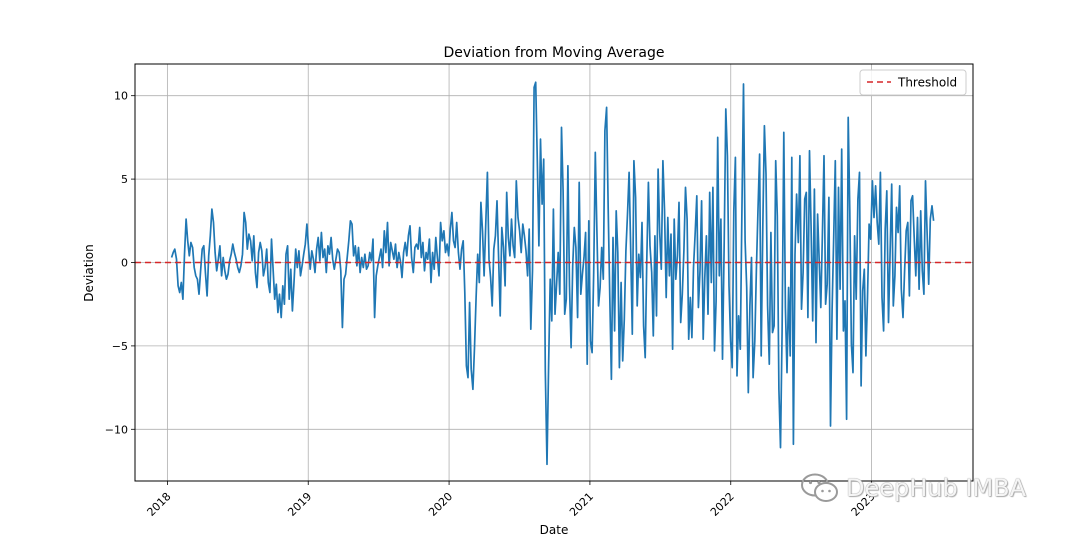  I want to click on legend-box, so click(913, 82).